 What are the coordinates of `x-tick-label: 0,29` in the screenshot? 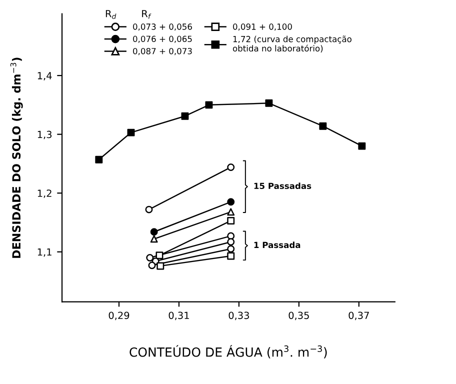 It's located at (119, 316).